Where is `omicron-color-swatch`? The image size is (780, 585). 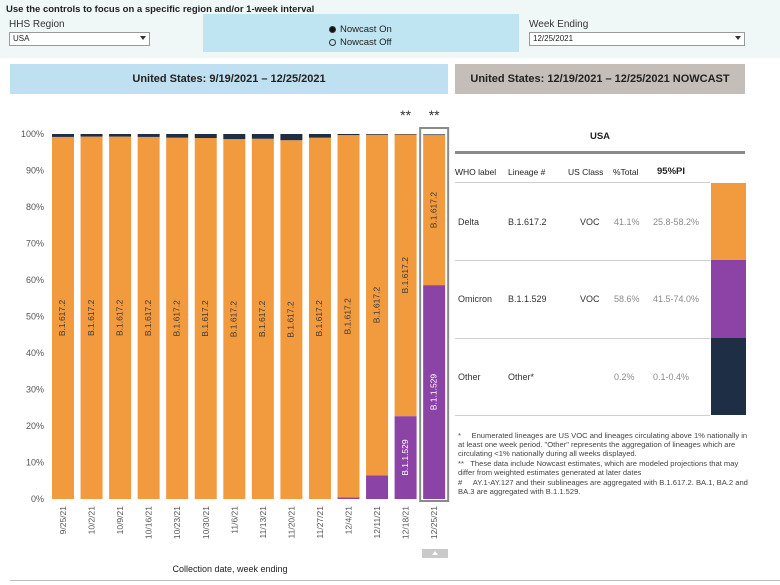
omicron-color-swatch is located at coordinates (728, 299).